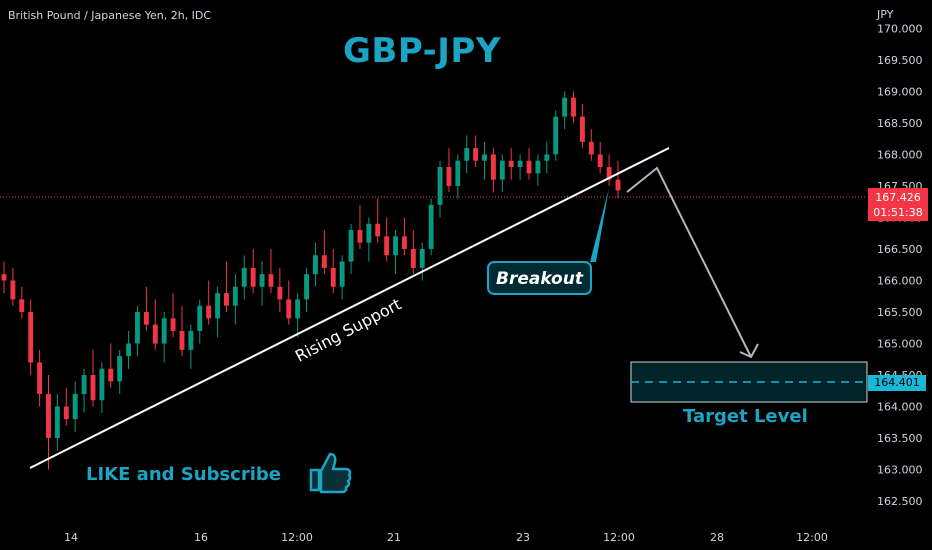  What do you see at coordinates (900, 438) in the screenshot?
I see `y-tick-label: 163.500` at bounding box center [900, 438].